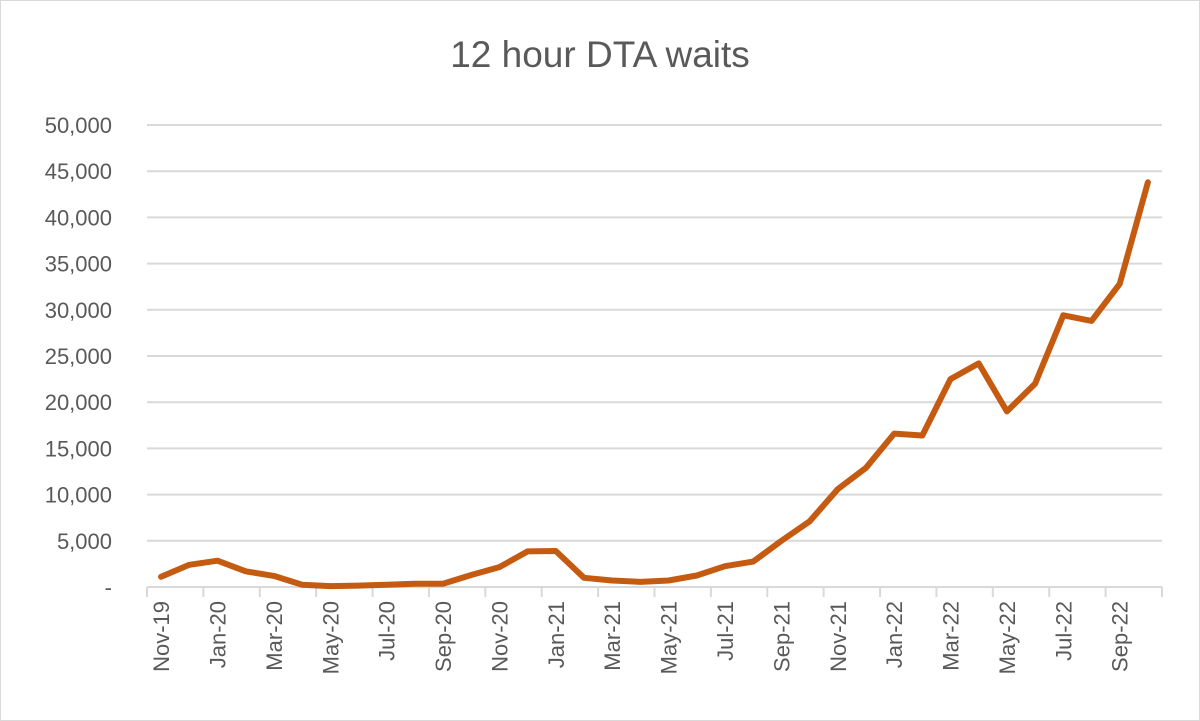 This screenshot has height=721, width=1200. What do you see at coordinates (78, 171) in the screenshot?
I see `y-tick-label: 45,000` at bounding box center [78, 171].